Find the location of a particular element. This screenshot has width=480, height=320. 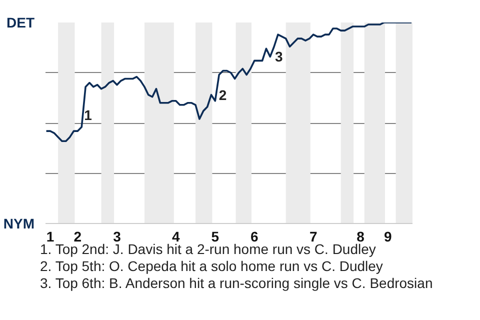

text: DET is located at coordinates (20, 22).